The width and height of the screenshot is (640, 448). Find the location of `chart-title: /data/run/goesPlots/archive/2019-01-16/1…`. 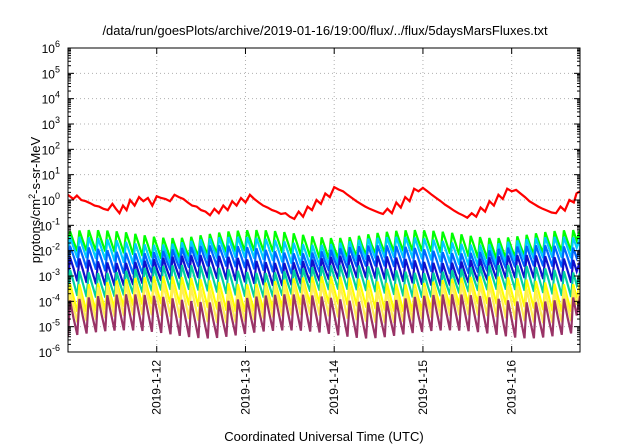

chart-title: /data/run/goesPlots/archive/2019-01-16/1… is located at coordinates (325, 30).